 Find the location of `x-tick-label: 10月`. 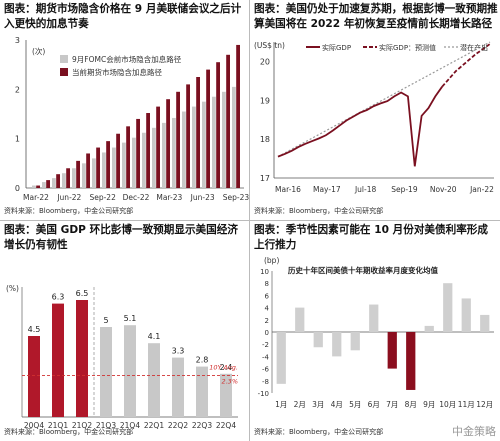

x-tick-label: 10月 is located at coordinates (447, 404).